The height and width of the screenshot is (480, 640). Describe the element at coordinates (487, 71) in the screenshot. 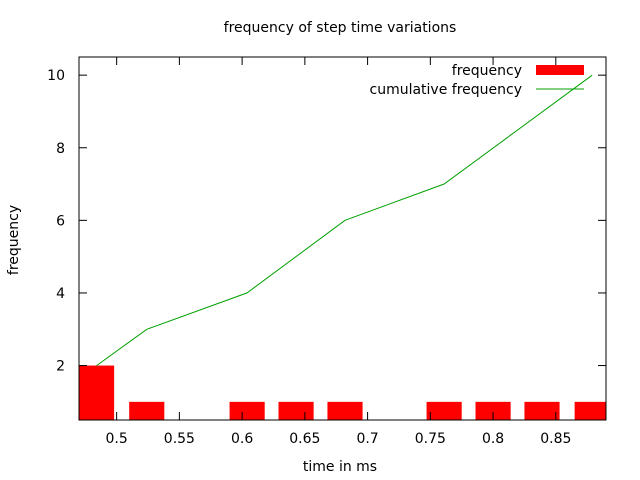

I see `legend-label-0: frequency` at that location.